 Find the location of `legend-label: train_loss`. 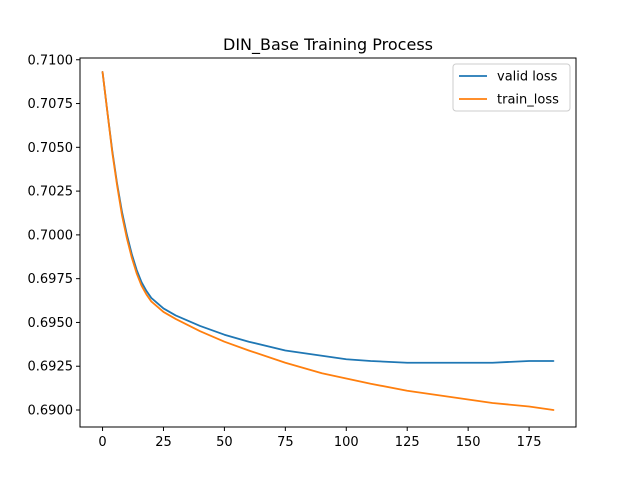

legend-label: train_loss is located at coordinates (528, 100).